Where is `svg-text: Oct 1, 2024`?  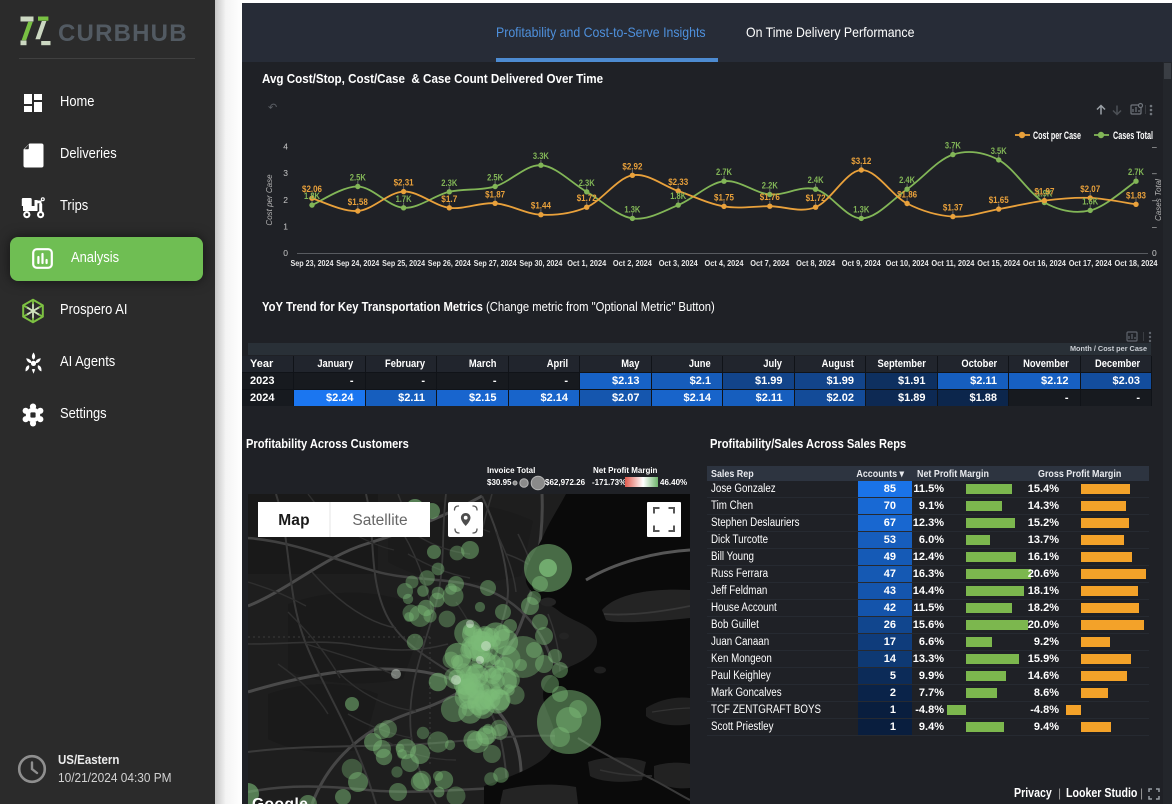
svg-text: Oct 1, 2024 is located at coordinates (586, 263).